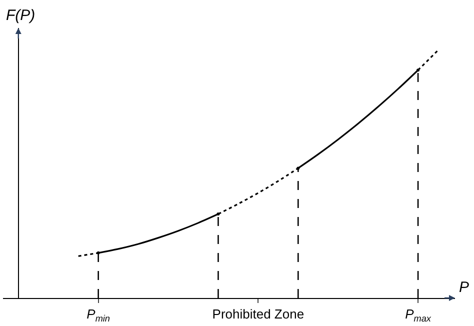  I want to click on x-tick-label: P$_{max}$, so click(418, 315).